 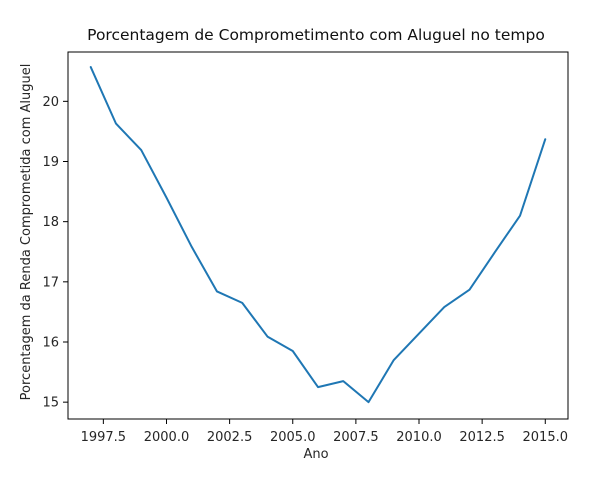 I want to click on x-tick-label: 2015.0, so click(x=546, y=437).